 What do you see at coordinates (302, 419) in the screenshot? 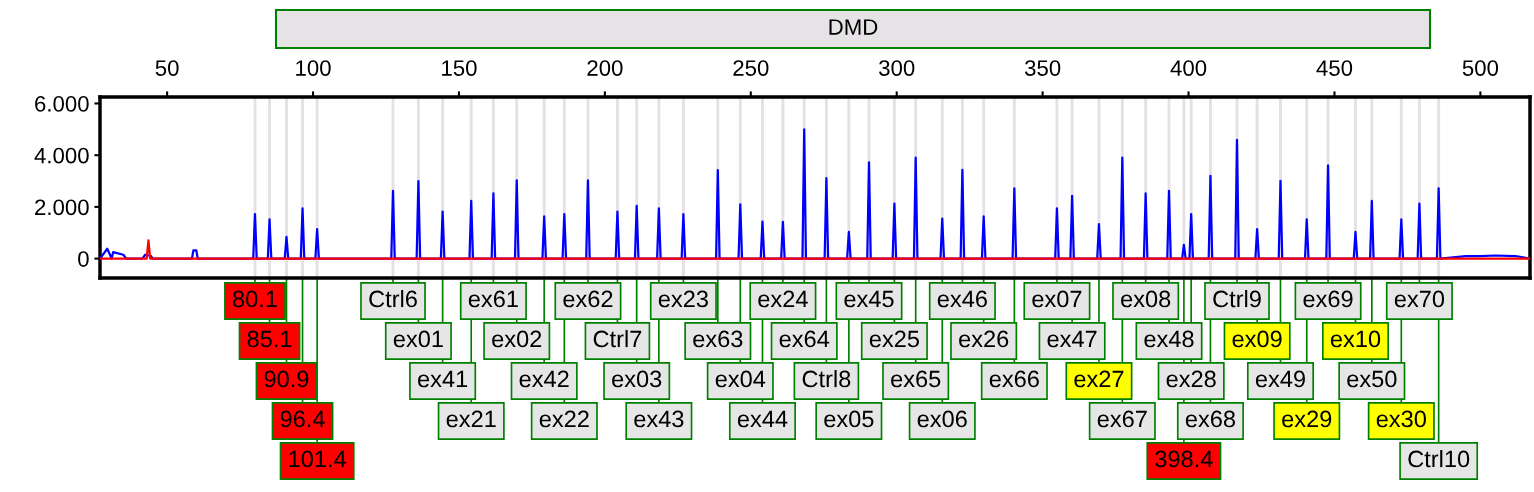
I see `band-label: 96.4` at bounding box center [302, 419].